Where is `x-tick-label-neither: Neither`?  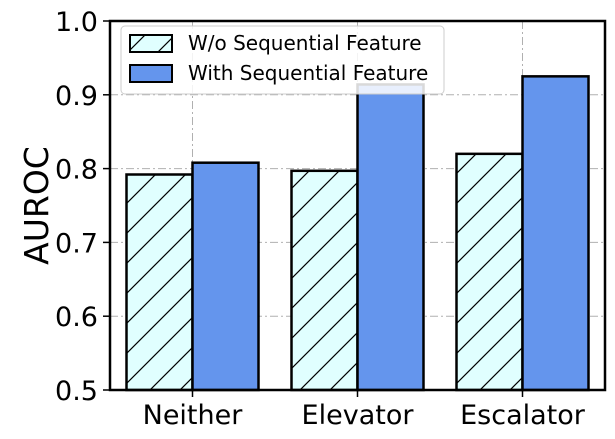 x-tick-label-neither: Neither is located at coordinates (193, 415).